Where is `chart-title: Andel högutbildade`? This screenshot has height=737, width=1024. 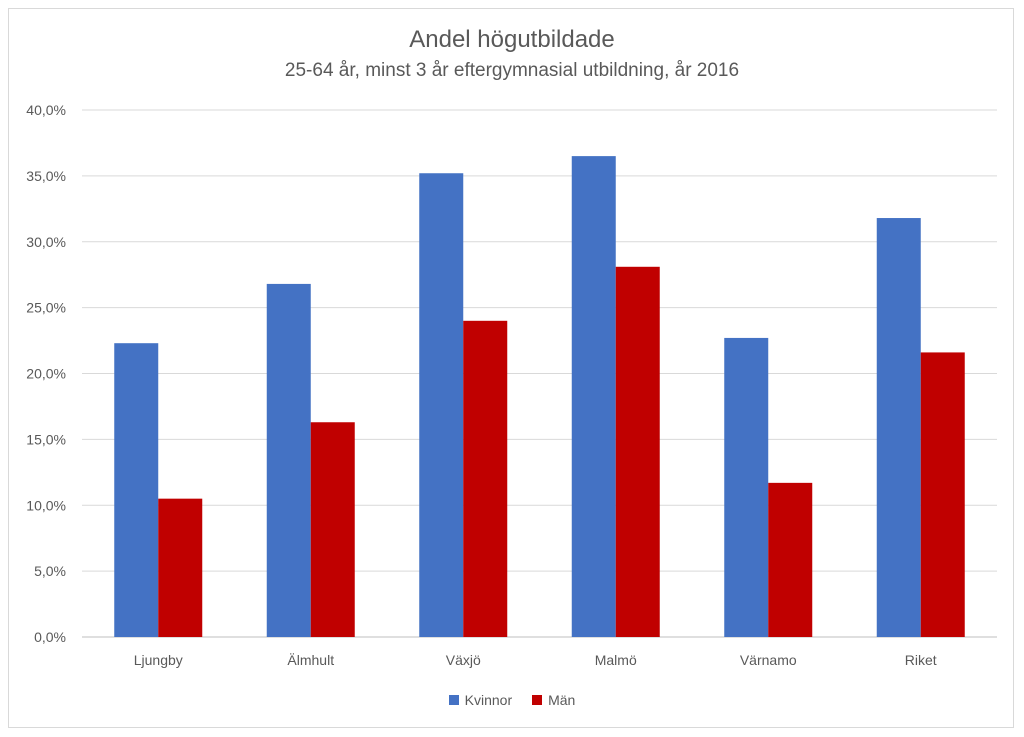
chart-title: Andel högutbildade is located at coordinates (512, 39).